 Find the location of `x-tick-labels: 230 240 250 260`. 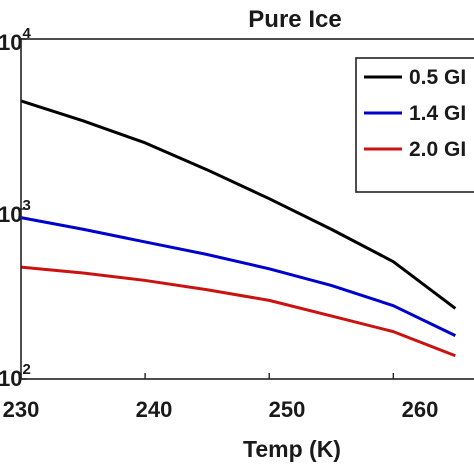

x-tick-labels: 230 240 250 260 is located at coordinates (221, 409).